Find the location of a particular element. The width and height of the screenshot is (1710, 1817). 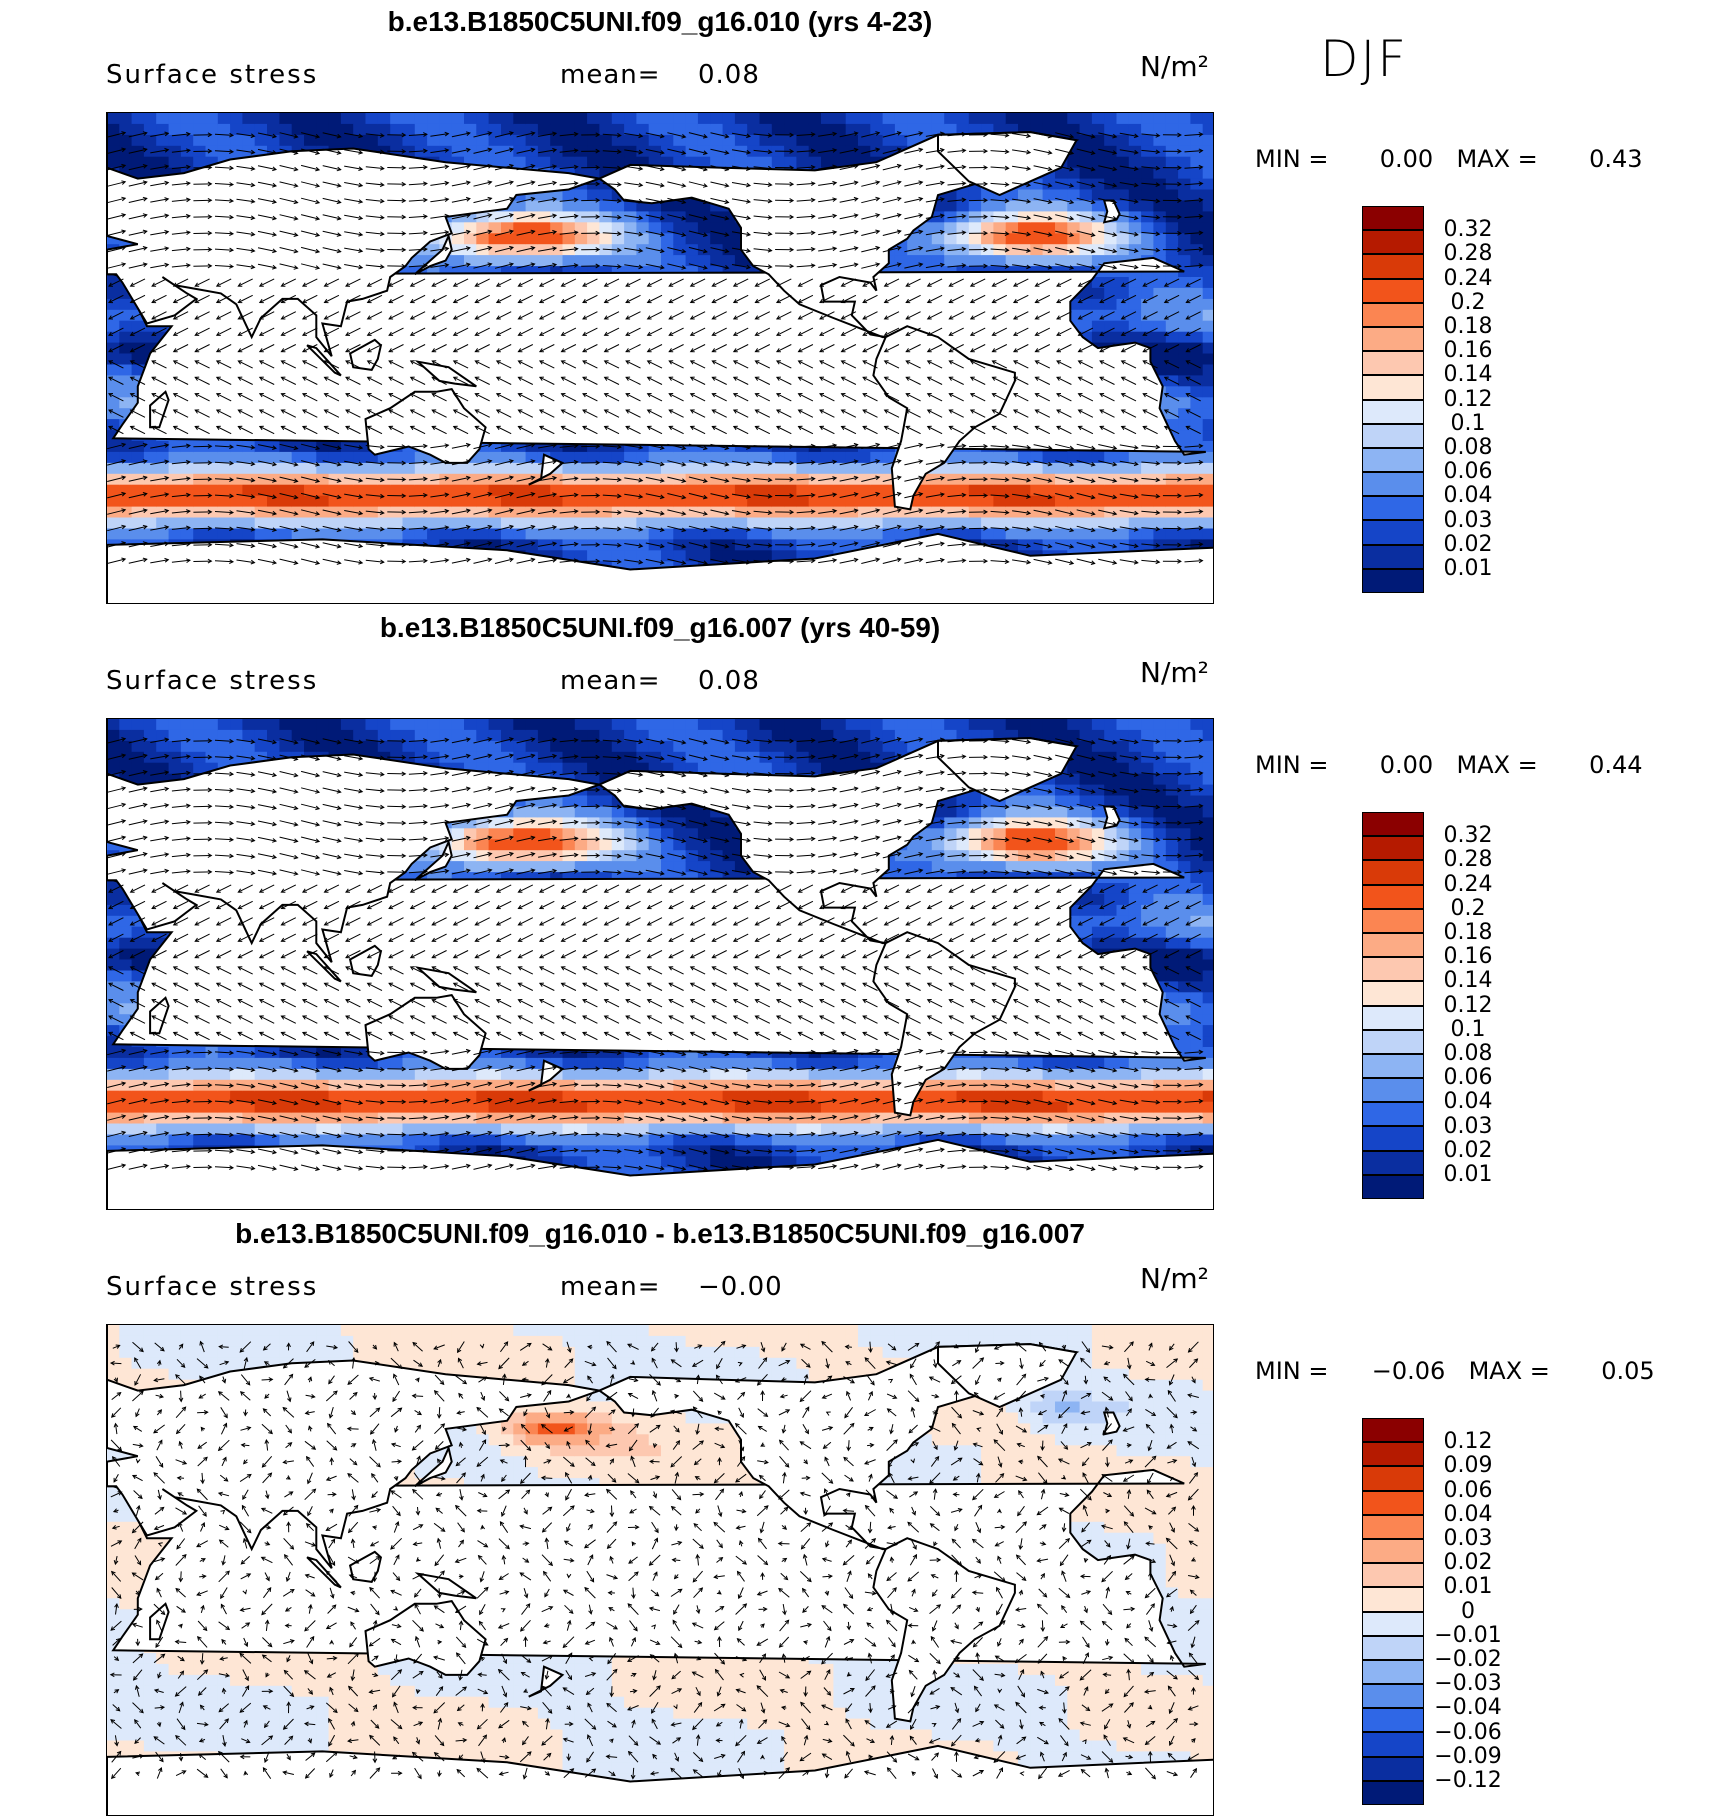

mean-value: −0.00 is located at coordinates (740, 1287).